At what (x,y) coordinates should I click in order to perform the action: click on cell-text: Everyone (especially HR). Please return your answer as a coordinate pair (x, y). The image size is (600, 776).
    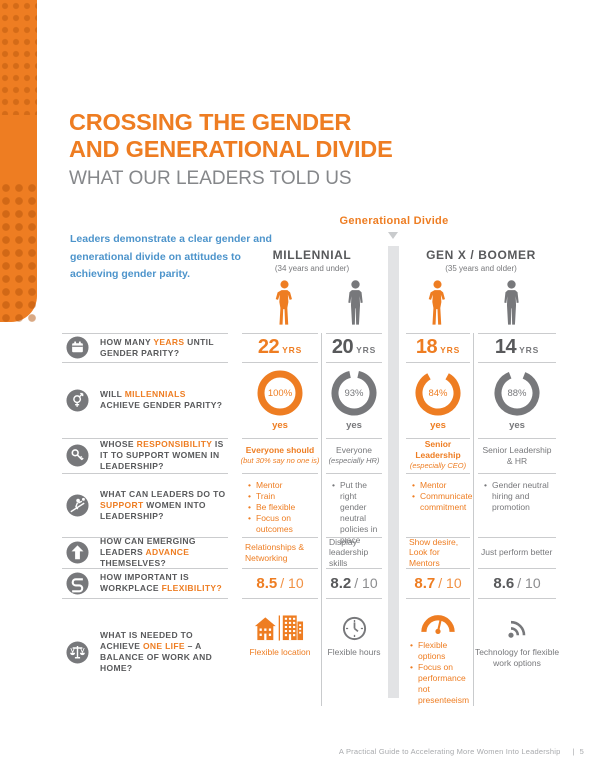
    Looking at the image, I should click on (354, 455).